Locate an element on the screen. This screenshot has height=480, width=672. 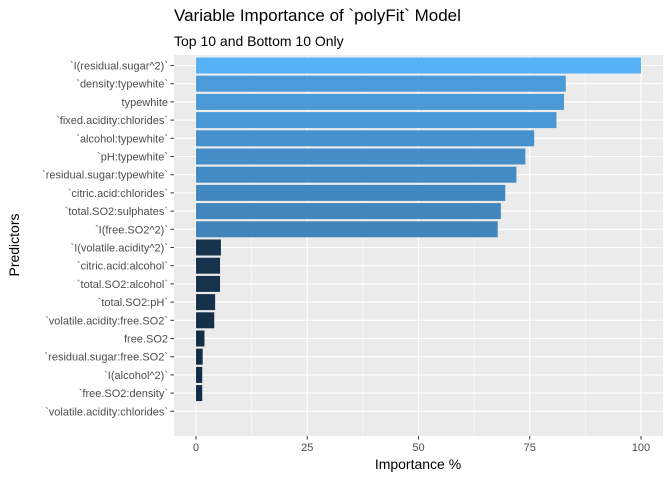
y-tick-label: `total.SO2:alcohol` is located at coordinates (122, 285).